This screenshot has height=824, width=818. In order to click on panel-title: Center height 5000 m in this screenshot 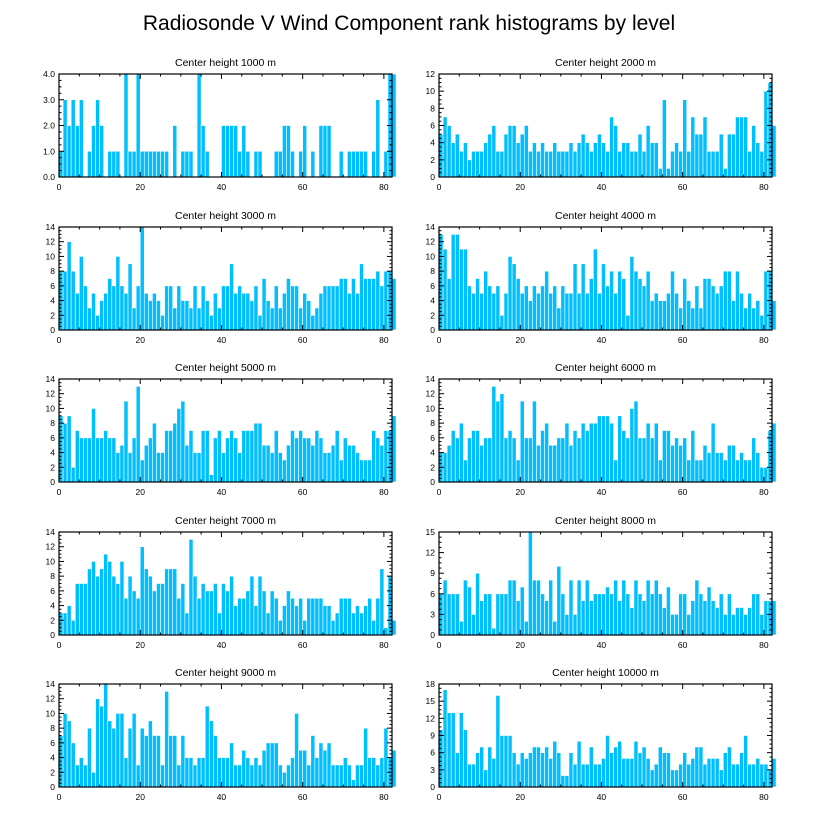, I will do `click(225, 368)`.